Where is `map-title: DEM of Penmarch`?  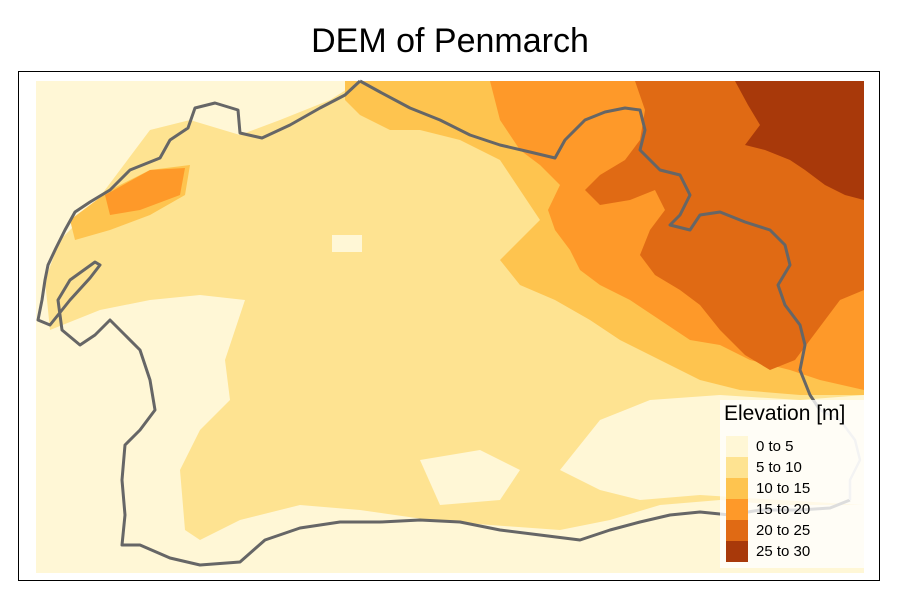 map-title: DEM of Penmarch is located at coordinates (450, 41).